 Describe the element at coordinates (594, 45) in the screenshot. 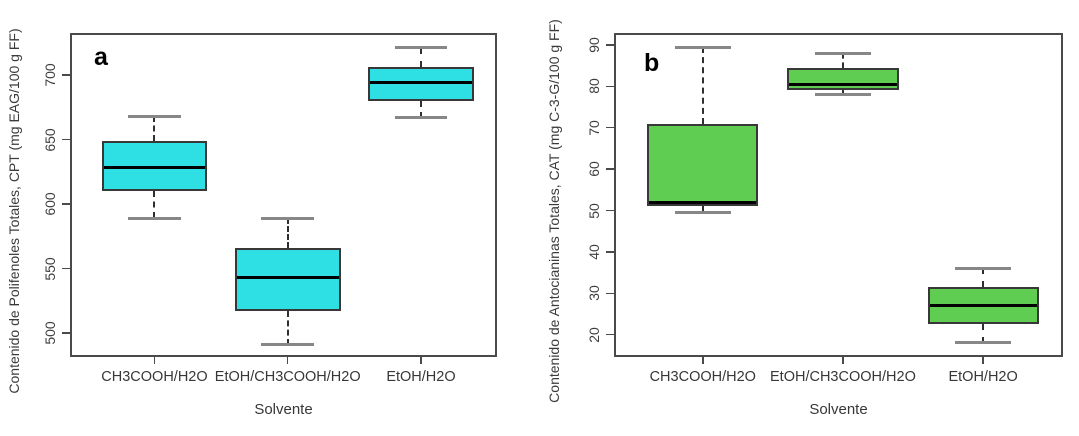

I see `y-tick-label: 90` at that location.